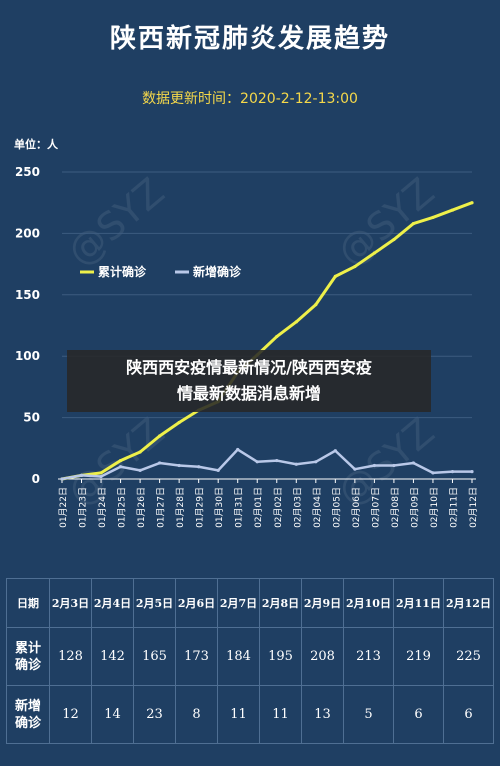  What do you see at coordinates (70, 603) in the screenshot?
I see `table-date-cell: 2月3日` at bounding box center [70, 603].